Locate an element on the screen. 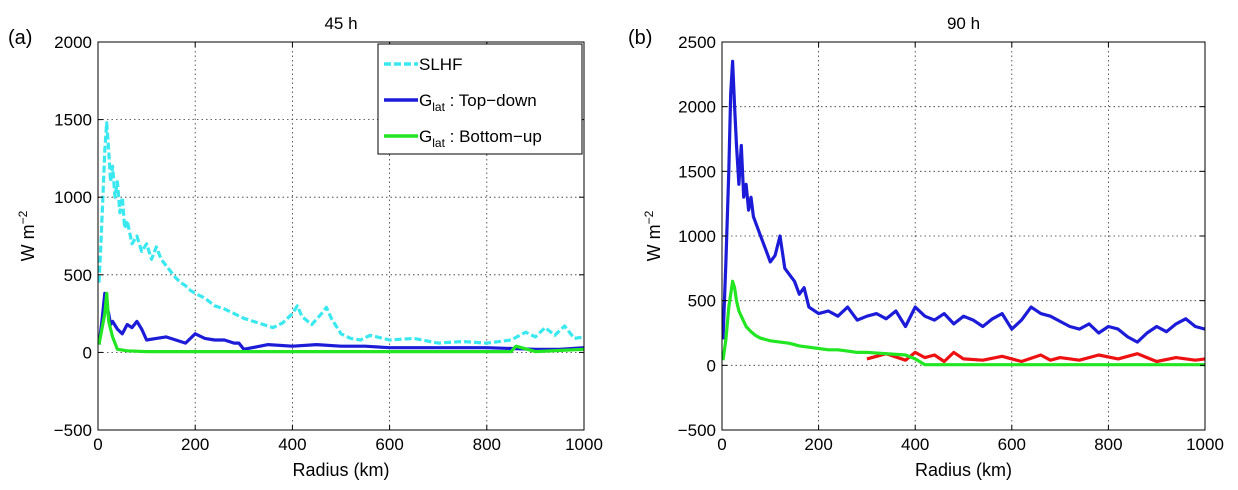 The image size is (1238, 490). chart-title: 45 h is located at coordinates (340, 23).